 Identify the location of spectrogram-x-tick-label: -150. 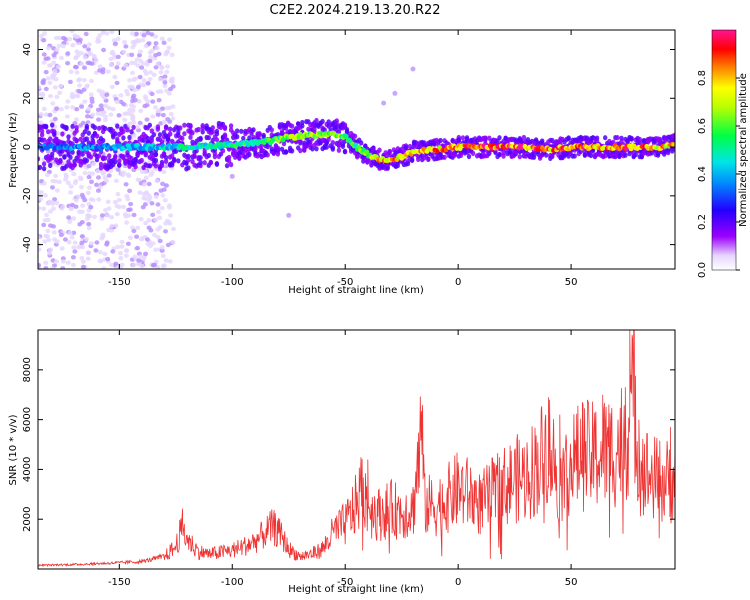
(119, 282).